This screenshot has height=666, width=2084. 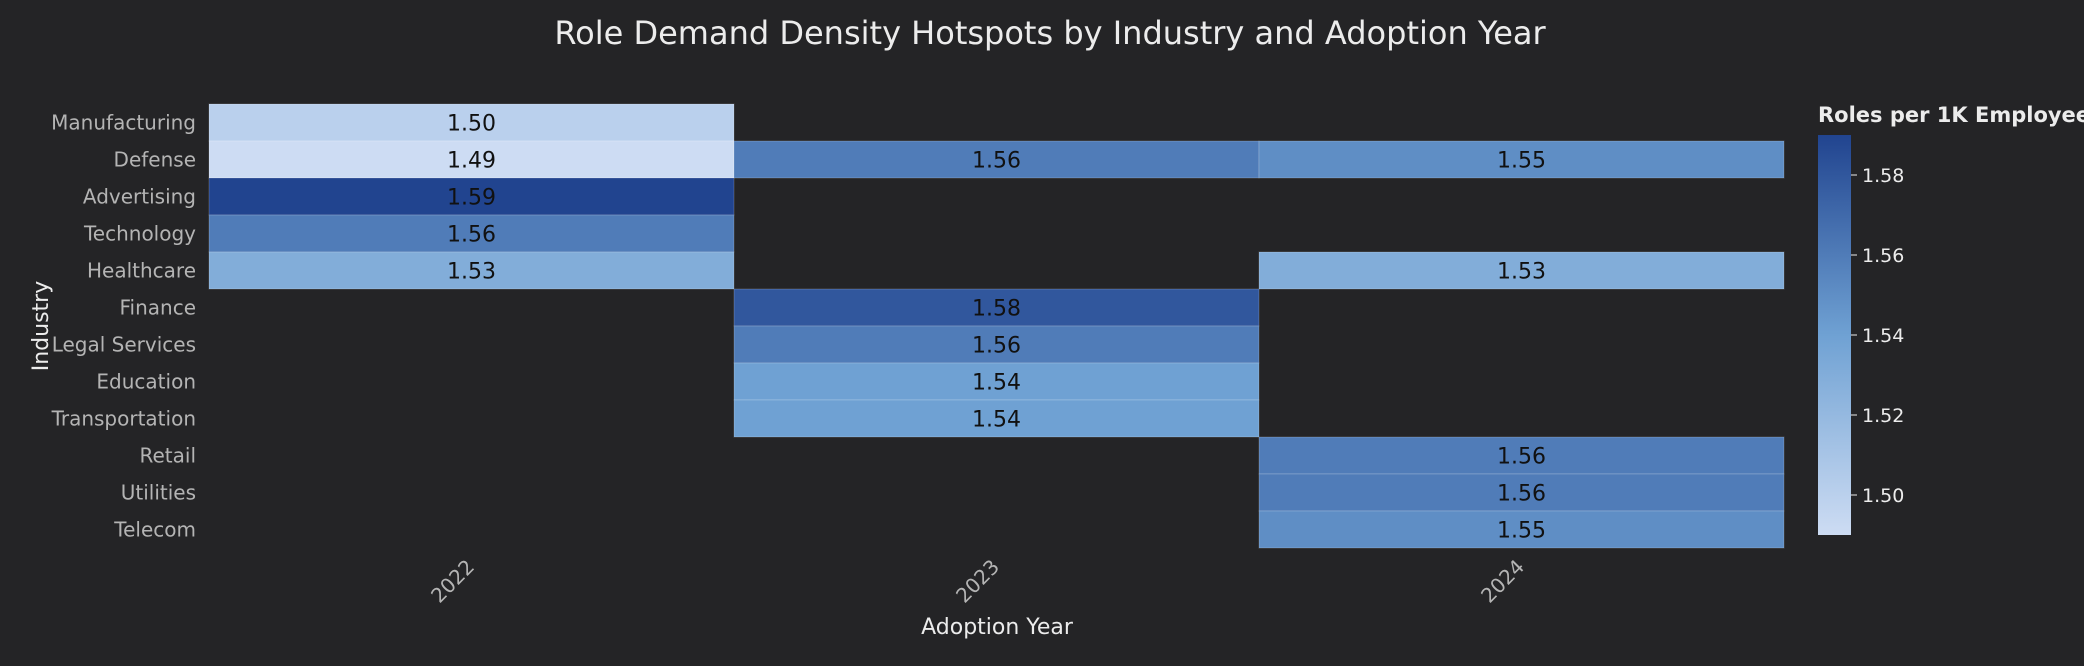 I want to click on cell-value-label: 1.58, so click(x=996, y=309).